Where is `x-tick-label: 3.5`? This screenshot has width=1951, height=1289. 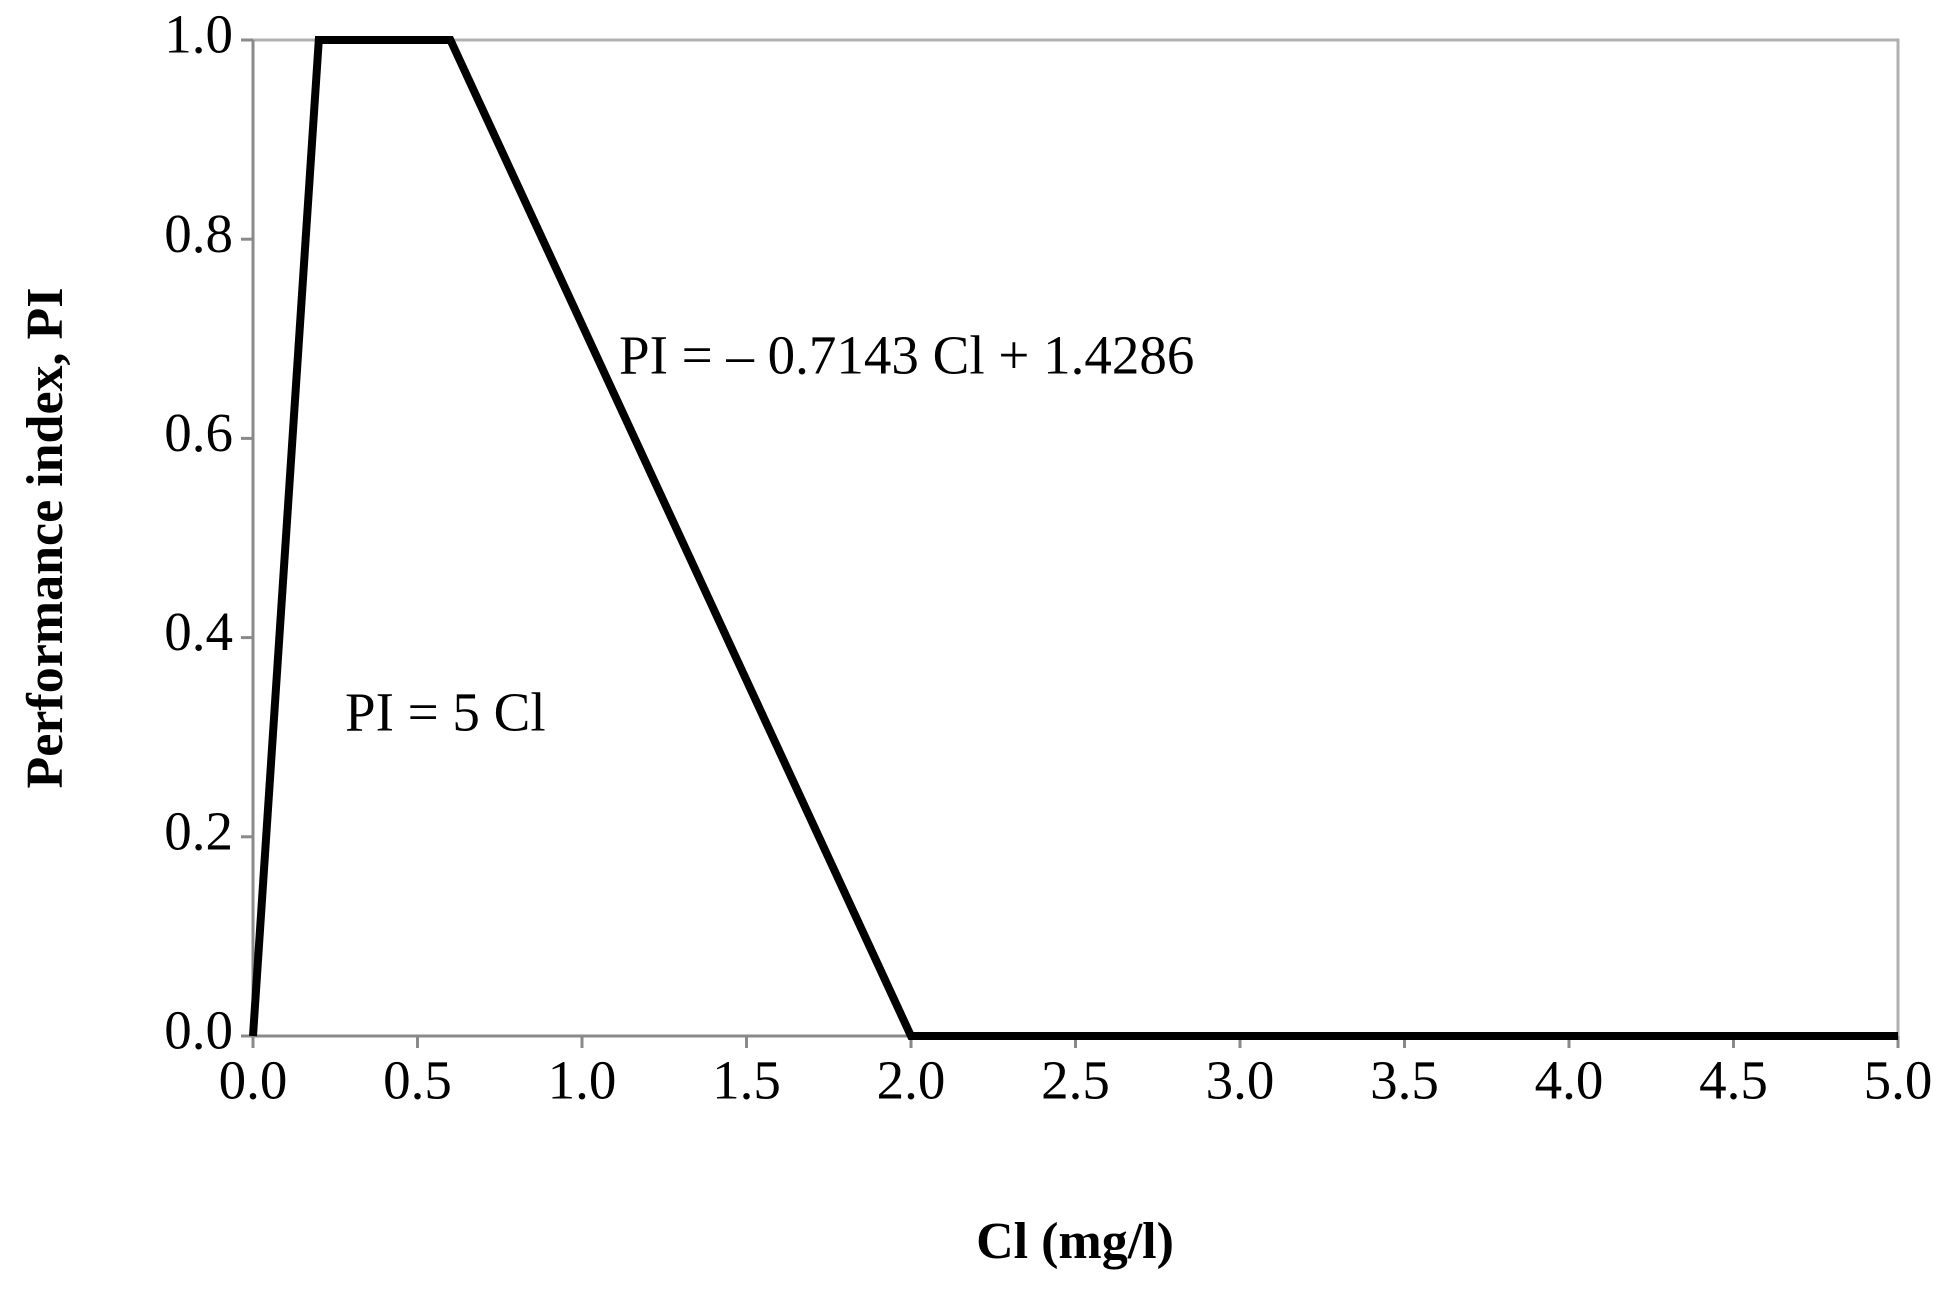
x-tick-label: 3.5 is located at coordinates (1404, 1080).